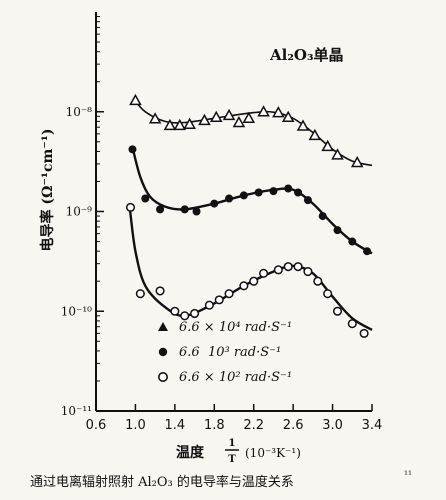  Describe the element at coordinates (190, 452) in the screenshot. I see `x-axis-label-prefix: 温度` at that location.